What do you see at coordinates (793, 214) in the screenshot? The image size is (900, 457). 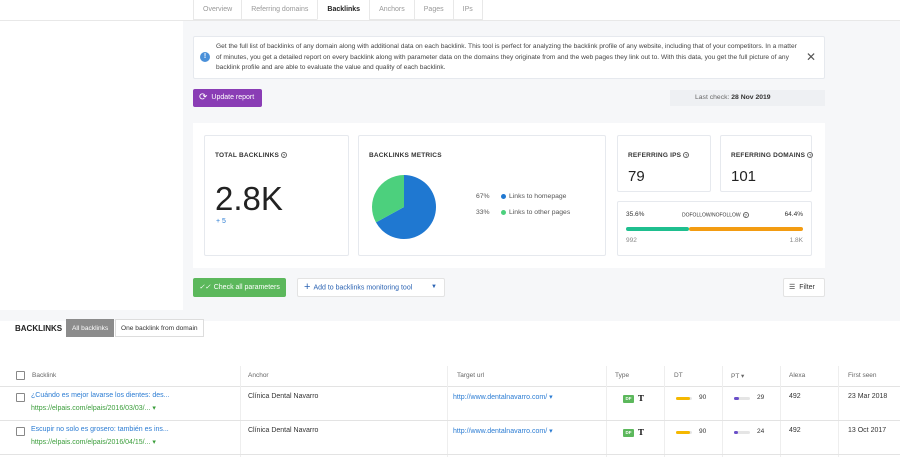 I see `dofollow-right-pct: 64.4%` at bounding box center [793, 214].